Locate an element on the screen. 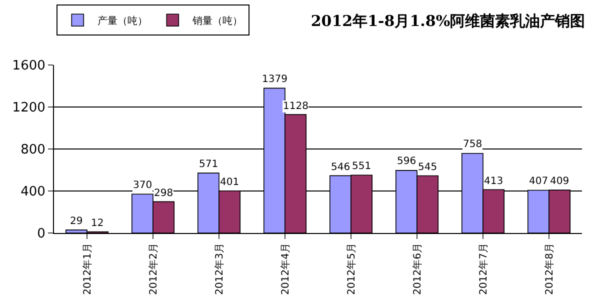 The height and width of the screenshot is (307, 594). x-tick-label: 2012年4月 is located at coordinates (285, 269).